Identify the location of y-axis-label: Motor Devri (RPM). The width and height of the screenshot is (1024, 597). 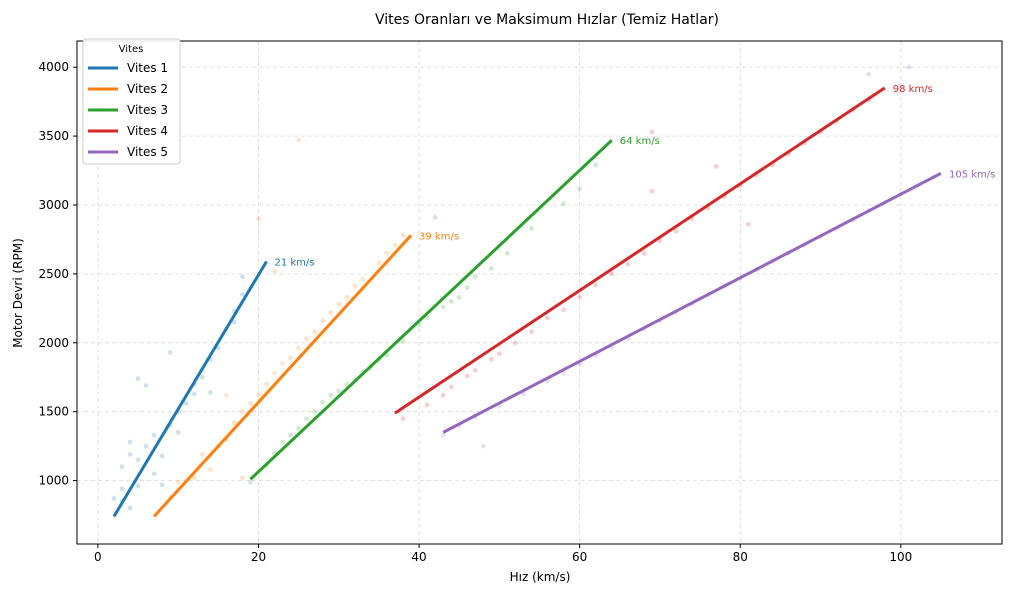
(18, 293).